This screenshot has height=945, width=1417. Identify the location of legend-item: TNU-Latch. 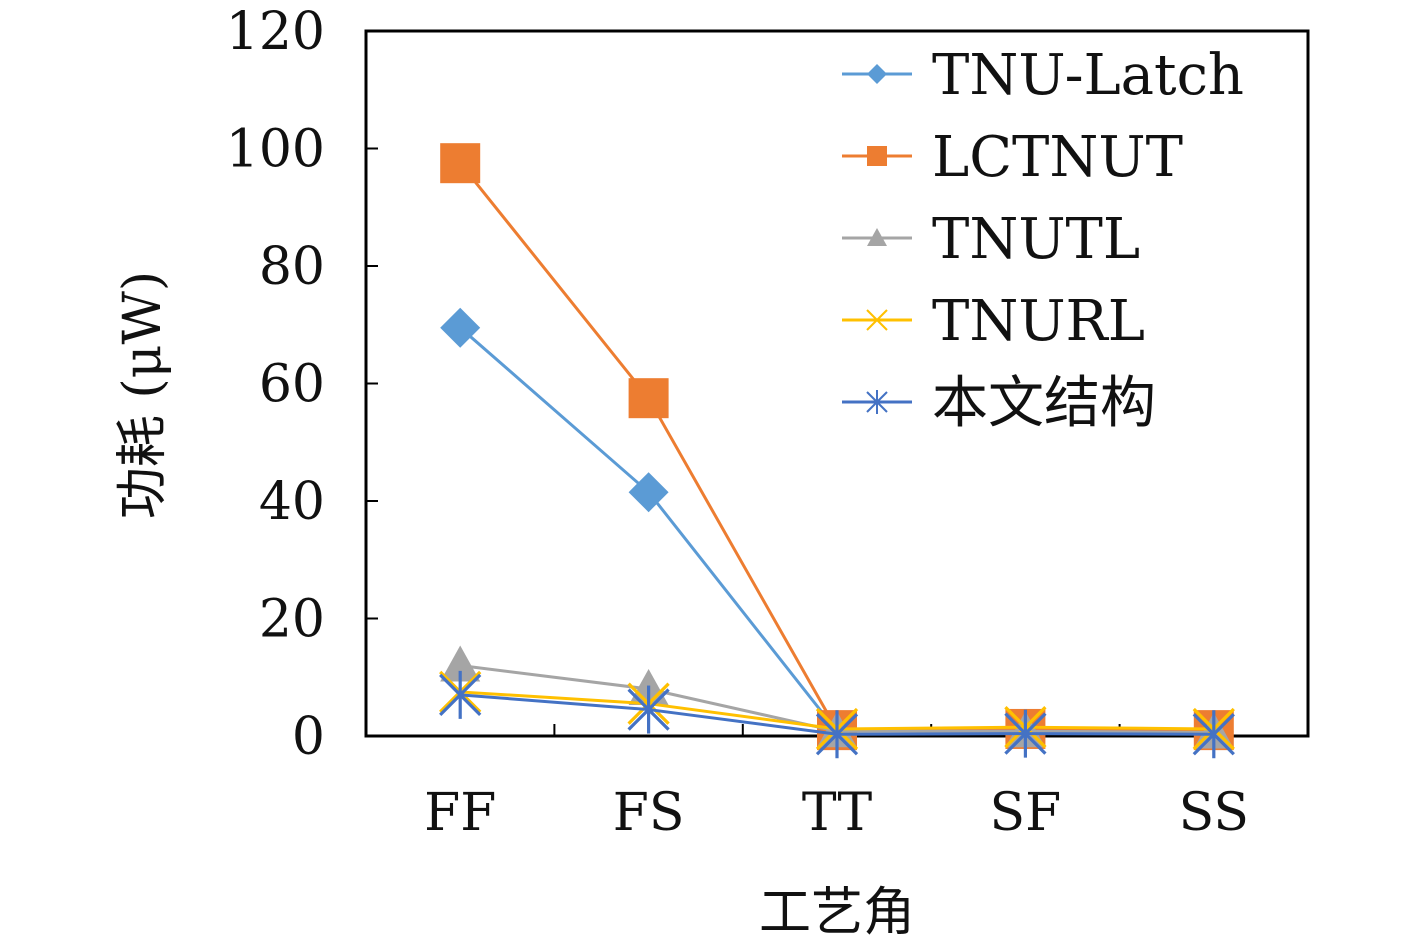
(1043, 75).